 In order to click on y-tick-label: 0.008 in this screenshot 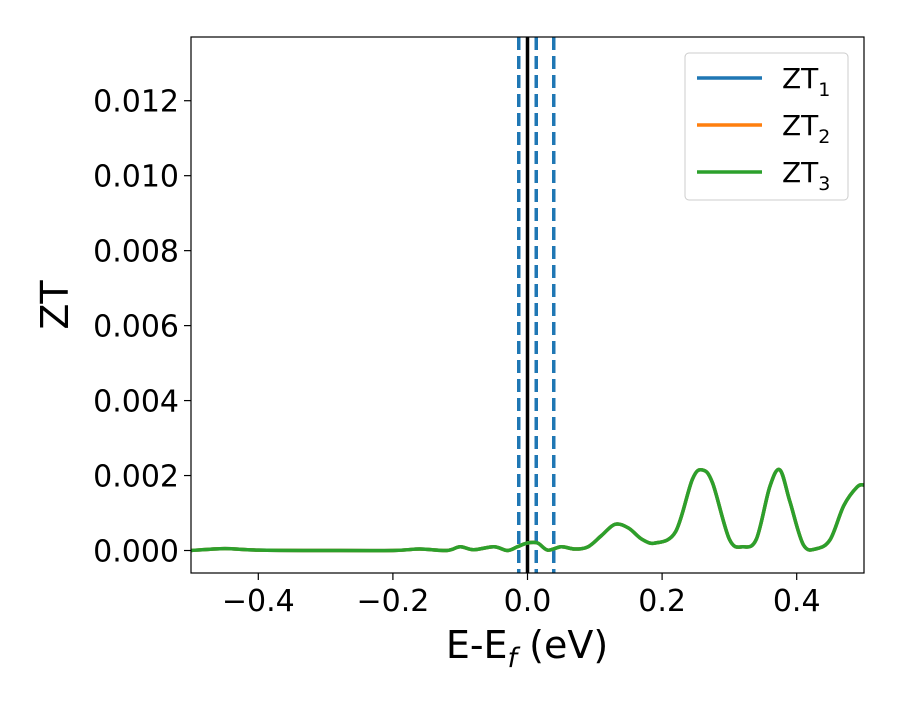, I will do `click(136, 252)`.